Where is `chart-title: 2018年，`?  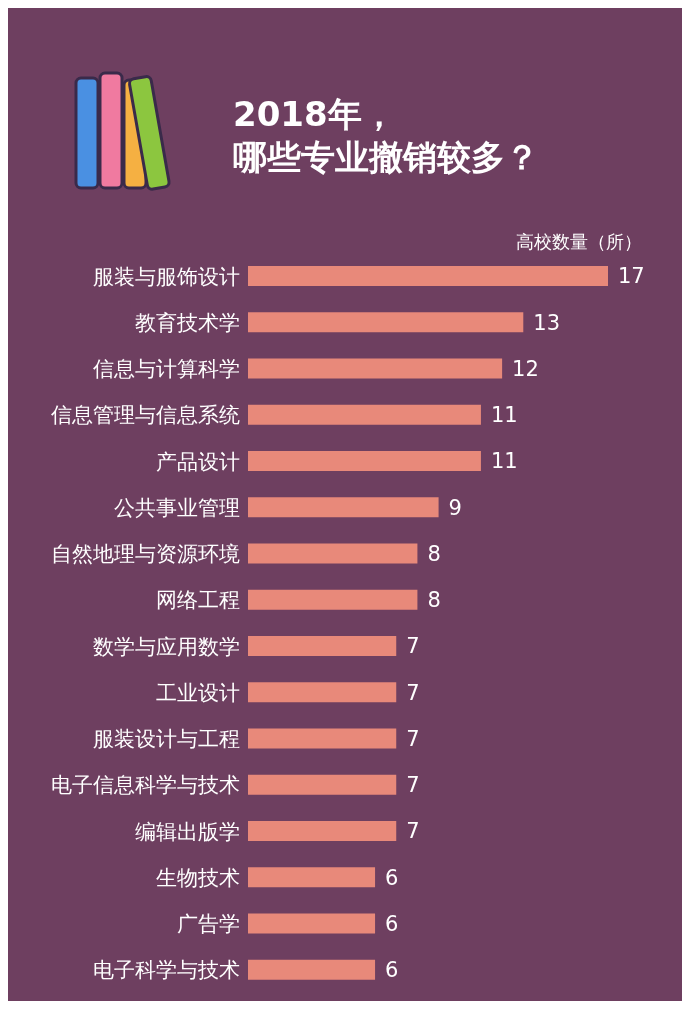
chart-title: 2018年， is located at coordinates (315, 114).